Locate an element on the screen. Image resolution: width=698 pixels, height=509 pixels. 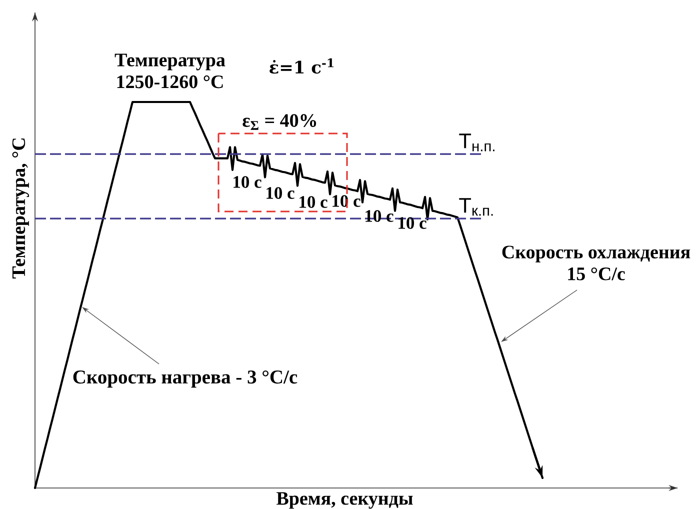
text: Температура 1250-1260 °C is located at coordinates (170, 71).